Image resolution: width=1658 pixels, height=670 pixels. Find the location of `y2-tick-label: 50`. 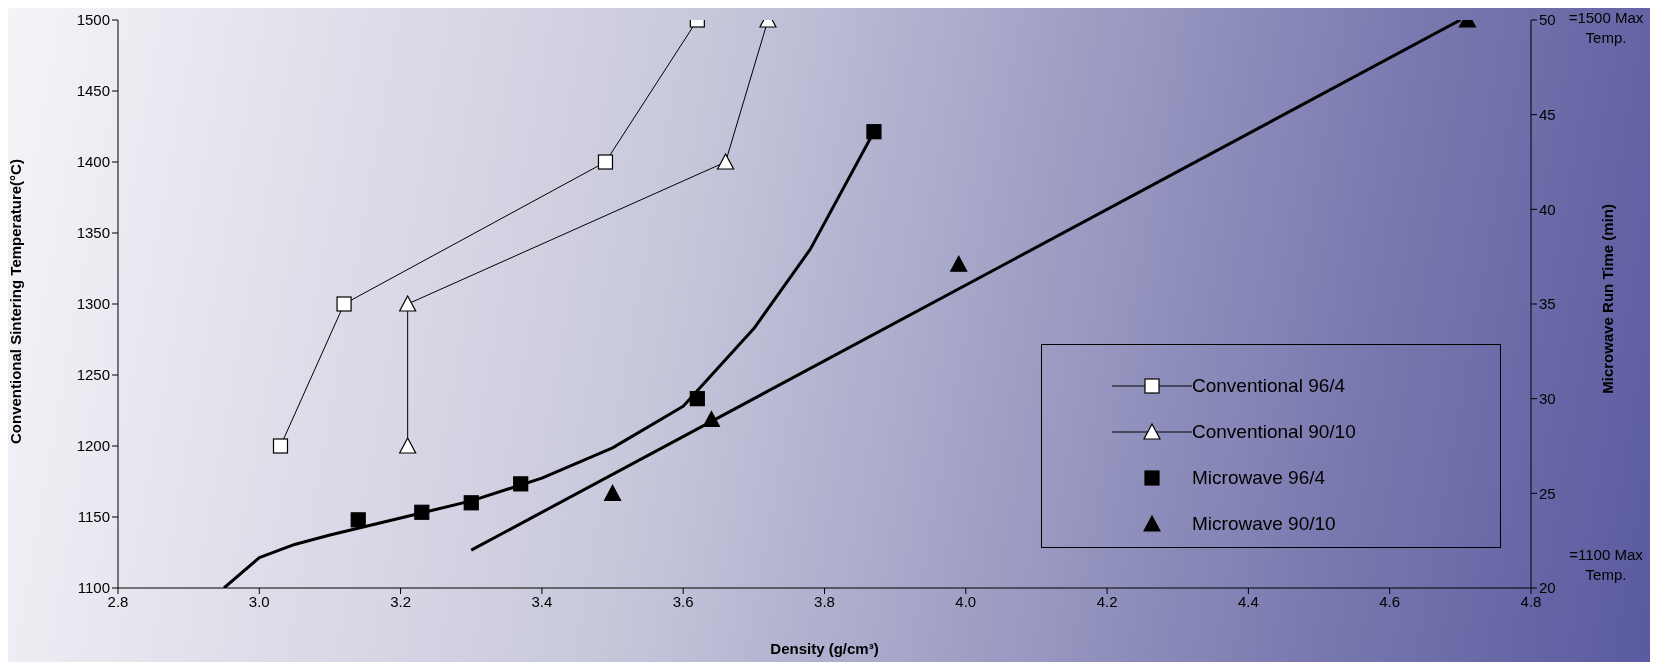

y2-tick-label: 50 is located at coordinates (1547, 20).